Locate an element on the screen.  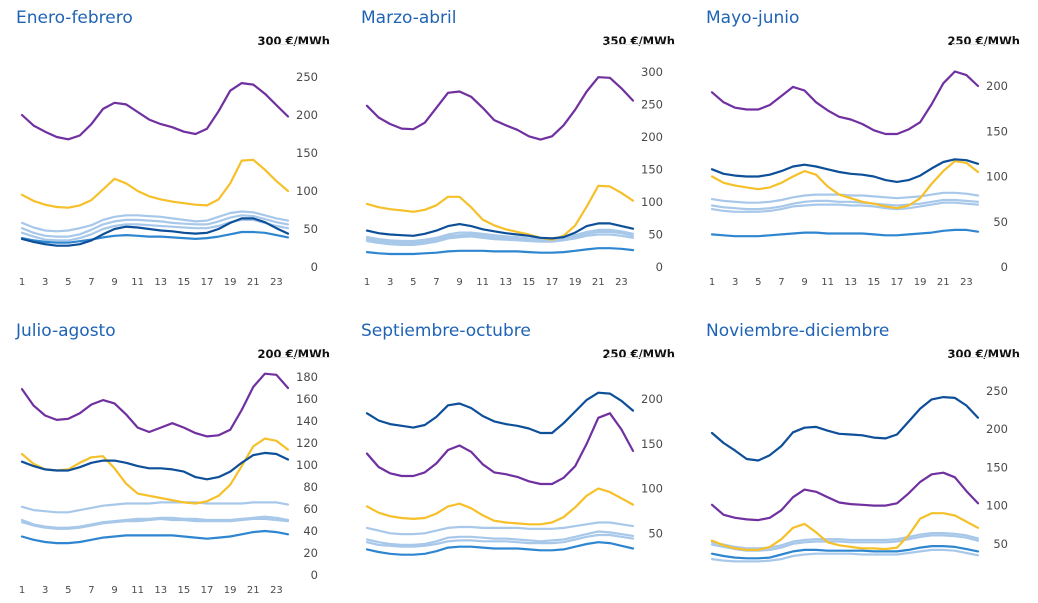
y-tick-label: 160 is located at coordinates (307, 399).